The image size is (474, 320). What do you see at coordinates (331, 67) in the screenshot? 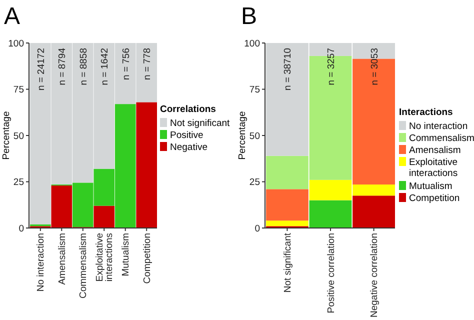
I see `annotation: n = 3257` at bounding box center [331, 67].